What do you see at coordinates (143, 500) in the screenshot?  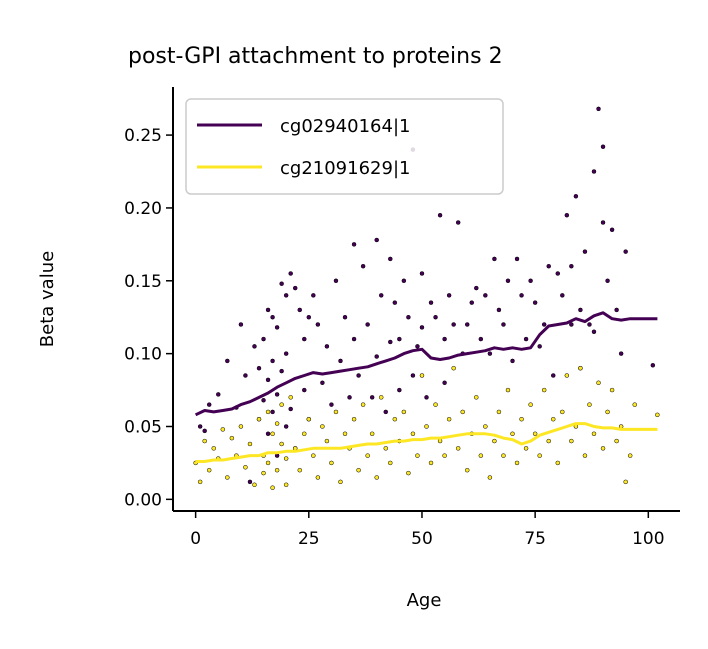 I see `y-tick-label: 0.00` at bounding box center [143, 500].